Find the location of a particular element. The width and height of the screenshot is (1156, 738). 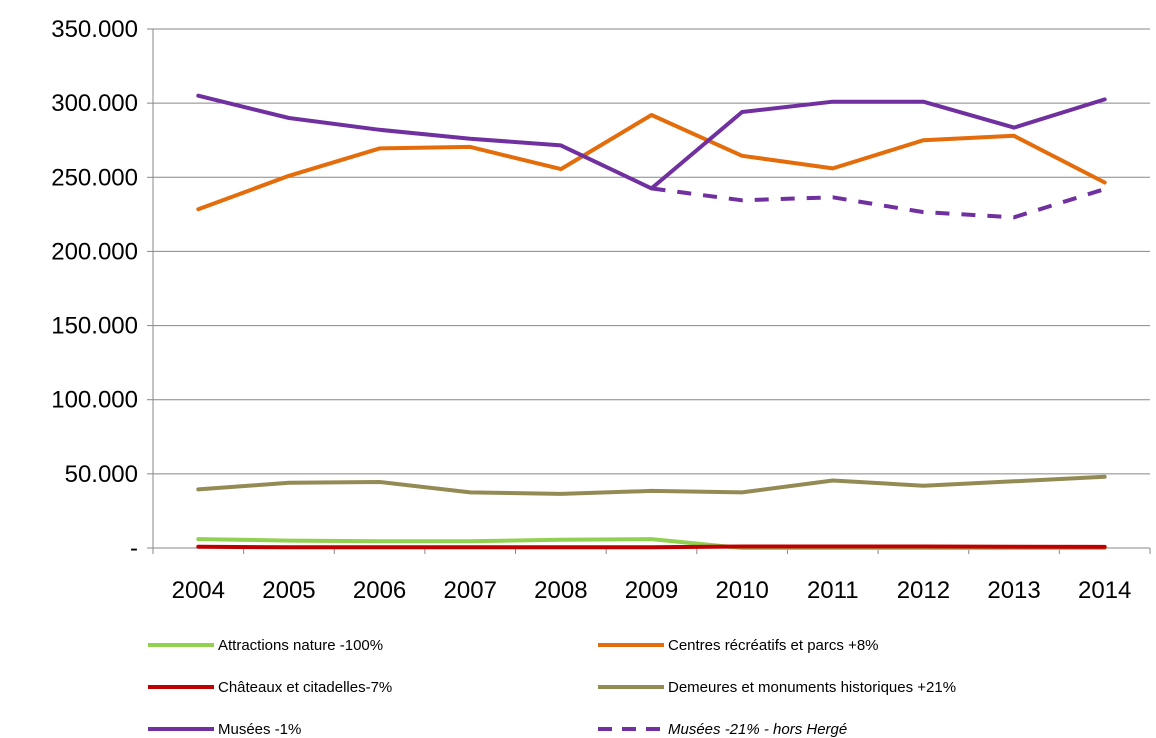

x-tick-label: 2006 is located at coordinates (379, 590).